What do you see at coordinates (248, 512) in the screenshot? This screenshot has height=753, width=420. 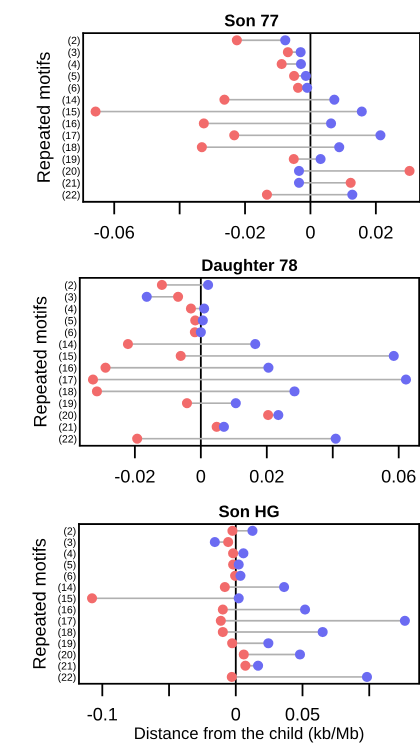 I see `chart-title: Son HG` at bounding box center [248, 512].